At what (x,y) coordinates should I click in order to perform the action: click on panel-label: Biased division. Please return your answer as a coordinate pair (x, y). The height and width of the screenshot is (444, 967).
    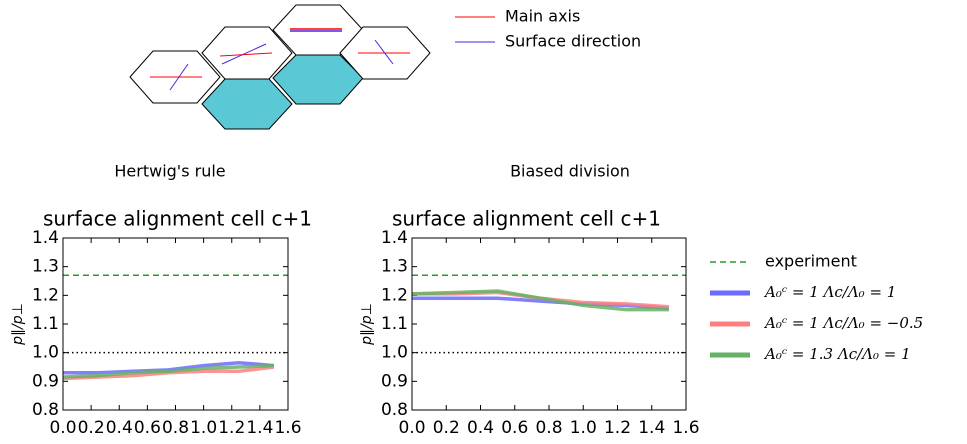
    Looking at the image, I should click on (570, 171).